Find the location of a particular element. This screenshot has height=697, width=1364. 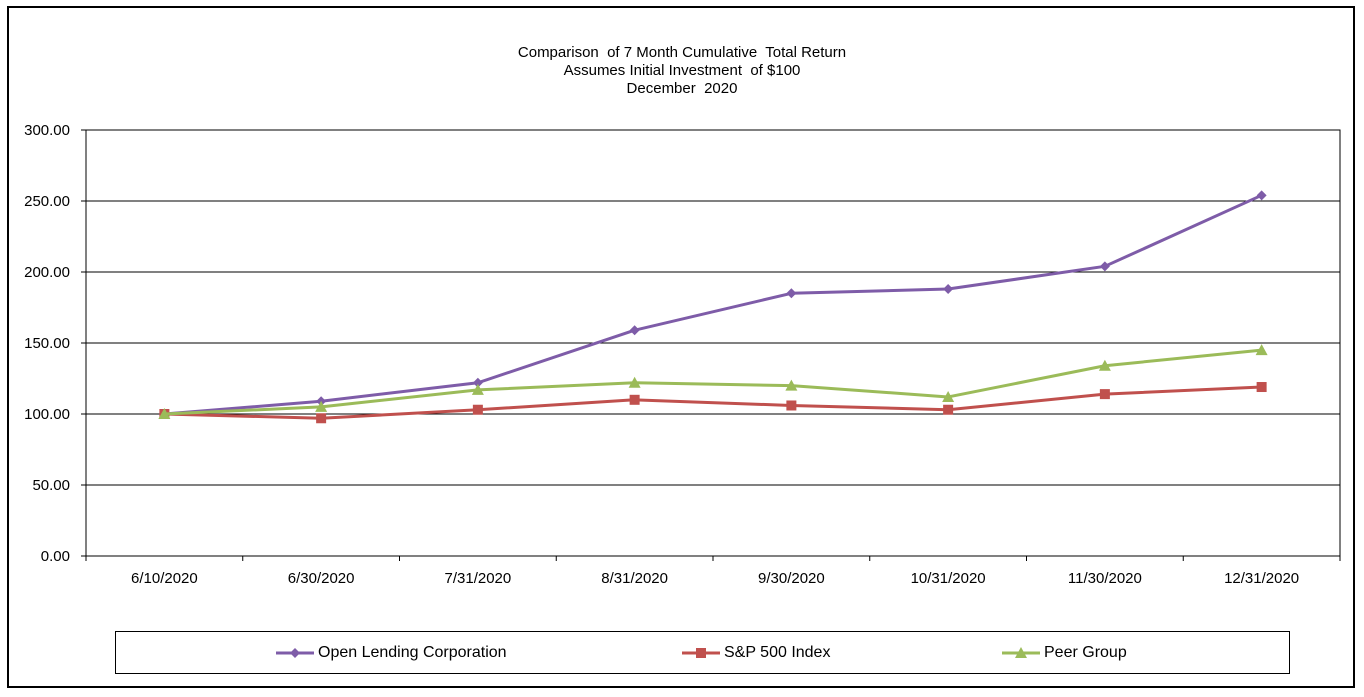

y-tick-label: 300.00 is located at coordinates (47, 130).